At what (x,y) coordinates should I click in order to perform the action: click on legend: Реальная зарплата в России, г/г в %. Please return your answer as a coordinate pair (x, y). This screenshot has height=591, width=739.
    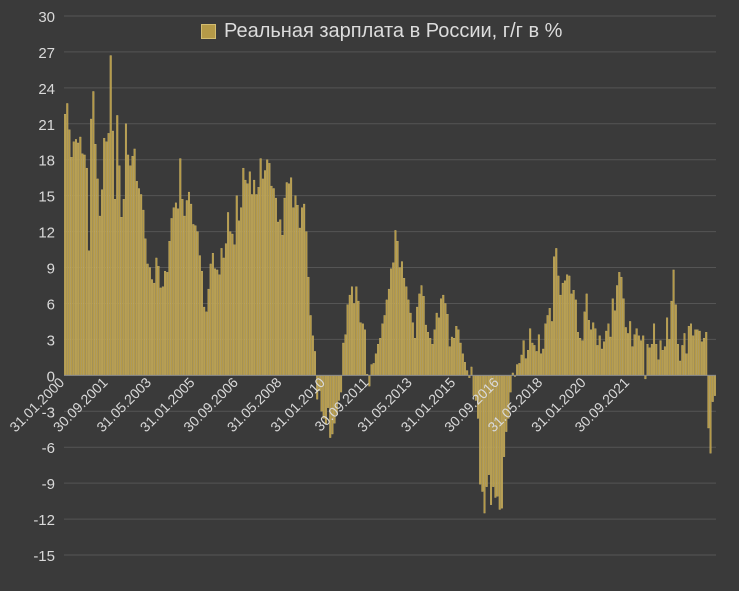
    Looking at the image, I should click on (381, 31).